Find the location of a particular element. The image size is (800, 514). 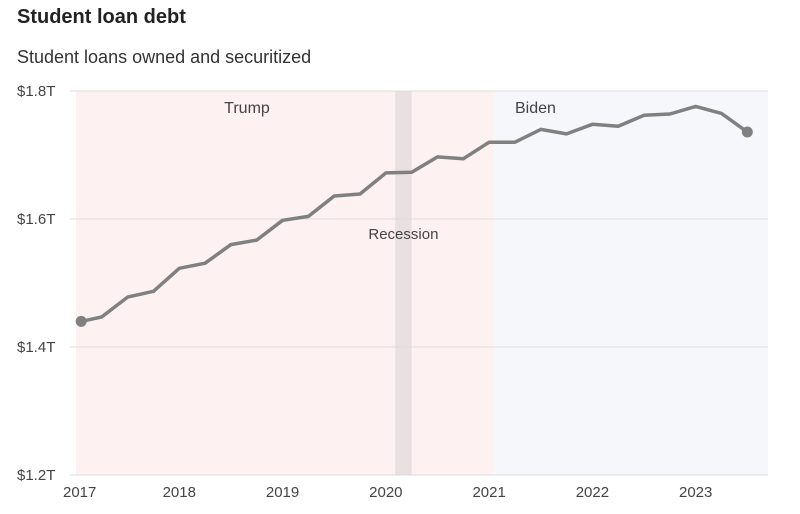

x-axis: 2017 2018 2019 2020 2021 2022 2023 is located at coordinates (387, 492).